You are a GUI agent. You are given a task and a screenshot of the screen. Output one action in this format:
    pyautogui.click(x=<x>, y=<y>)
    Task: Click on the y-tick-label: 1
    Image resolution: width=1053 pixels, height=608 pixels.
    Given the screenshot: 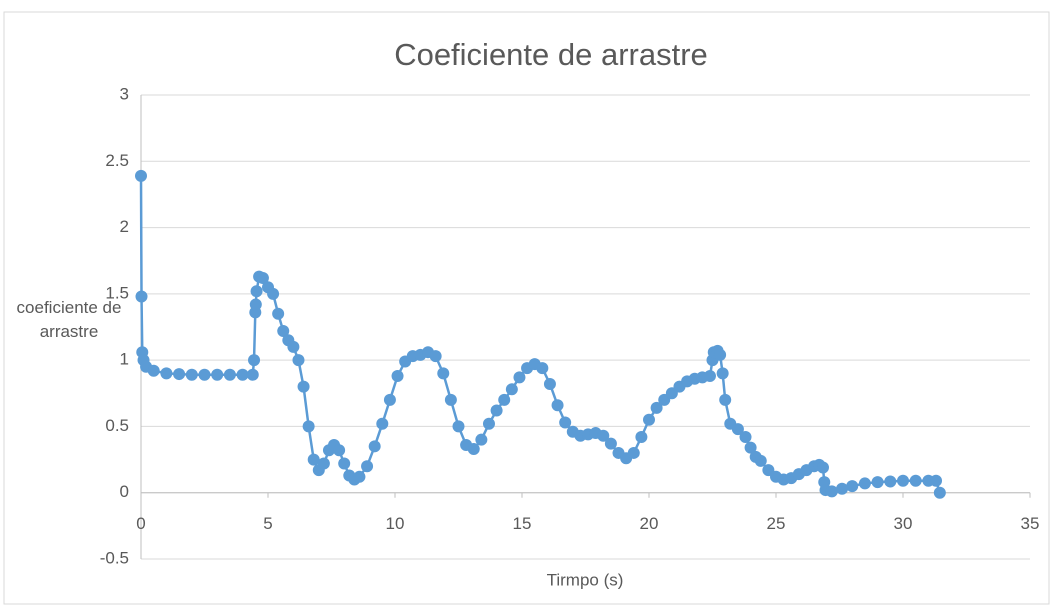 What is the action you would take?
    pyautogui.click(x=124, y=359)
    